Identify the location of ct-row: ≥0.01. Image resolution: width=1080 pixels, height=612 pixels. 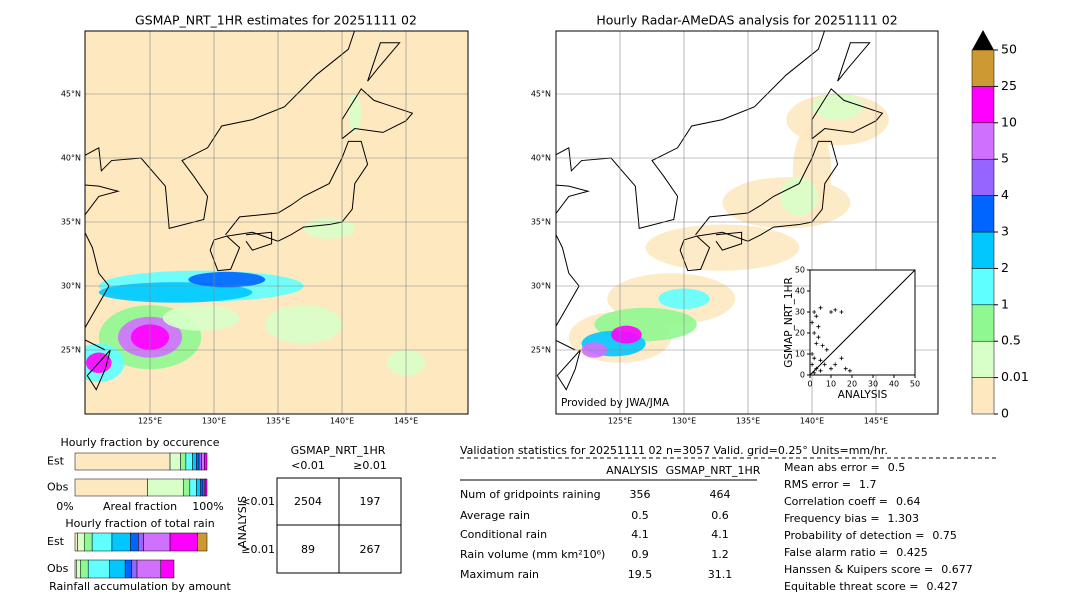
(258, 549).